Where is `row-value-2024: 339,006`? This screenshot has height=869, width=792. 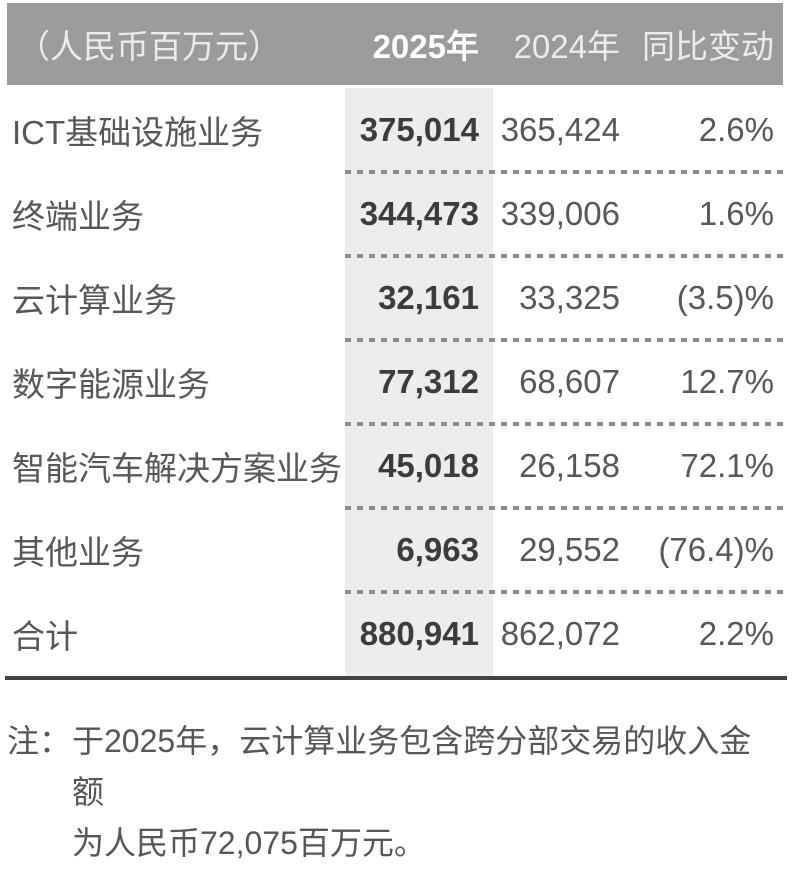 row-value-2024: 339,006 is located at coordinates (560, 213).